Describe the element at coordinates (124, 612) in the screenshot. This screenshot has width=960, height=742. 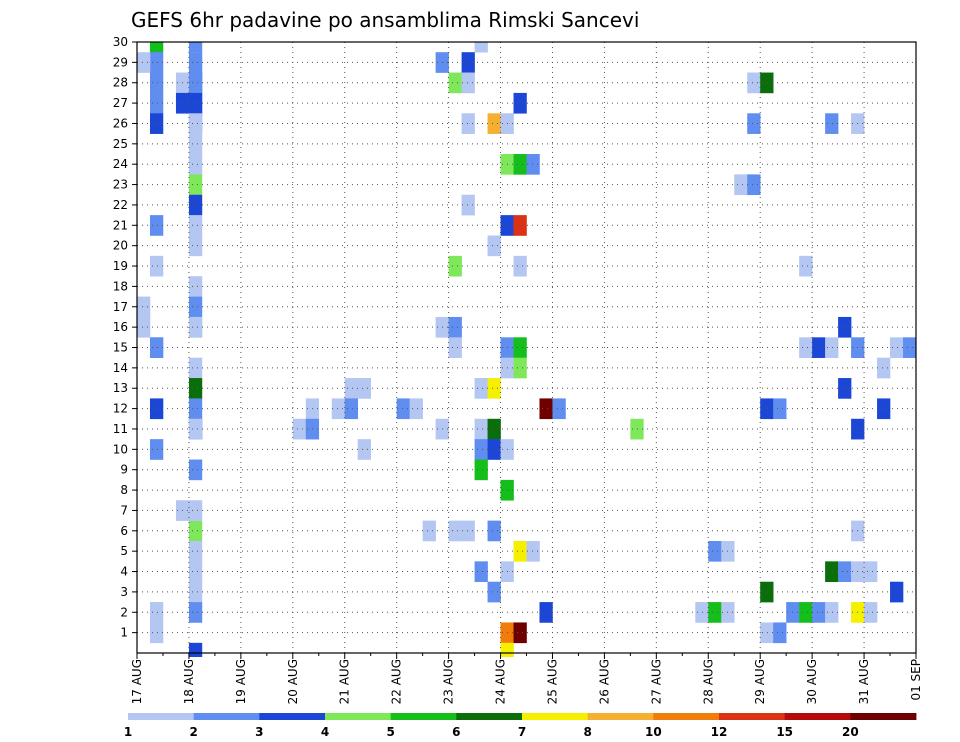
I see `y-tick-label: 2` at that location.